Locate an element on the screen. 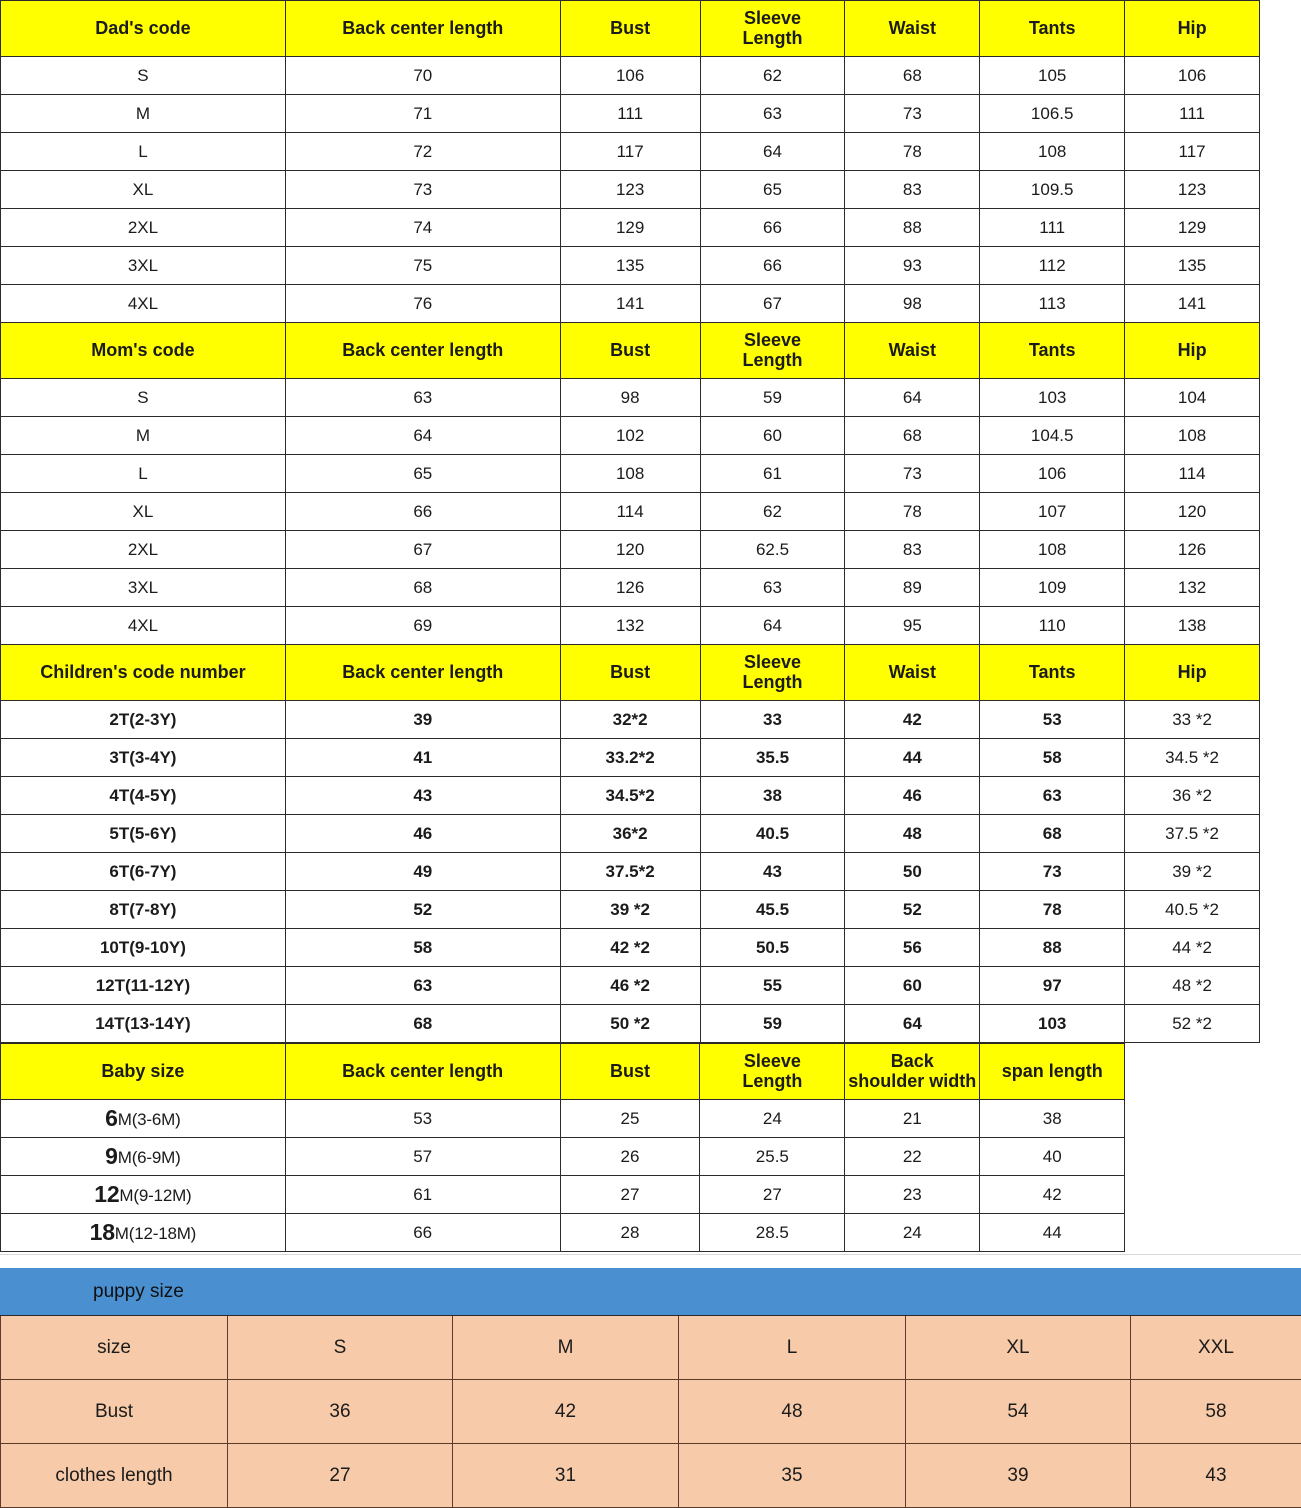 The image size is (1301, 1508). cell-children-6-3: 50.5 is located at coordinates (772, 948).